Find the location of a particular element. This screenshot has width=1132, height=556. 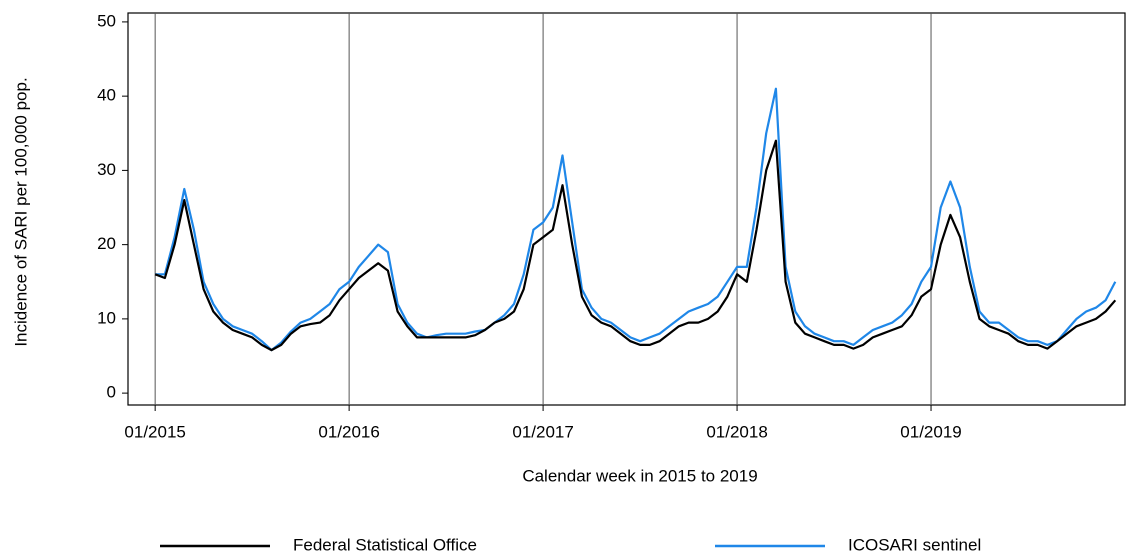

x-tick-label: 01/2015 is located at coordinates (154, 431).